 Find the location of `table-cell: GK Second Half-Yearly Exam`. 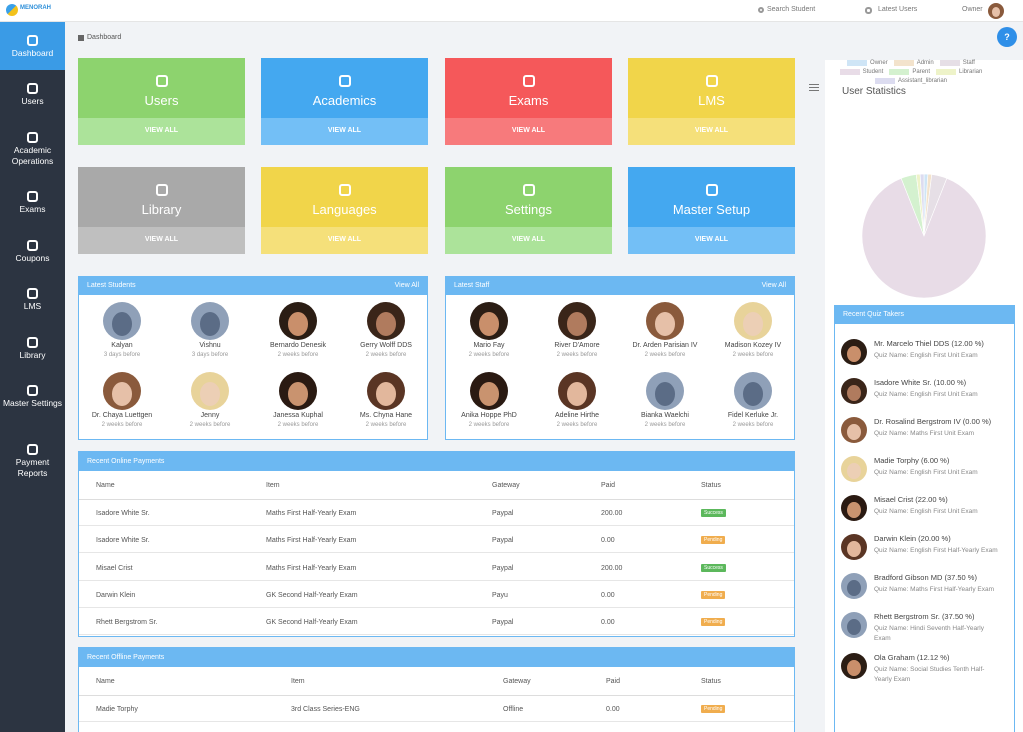

table-cell: GK Second Half-Yearly Exam is located at coordinates (312, 595).